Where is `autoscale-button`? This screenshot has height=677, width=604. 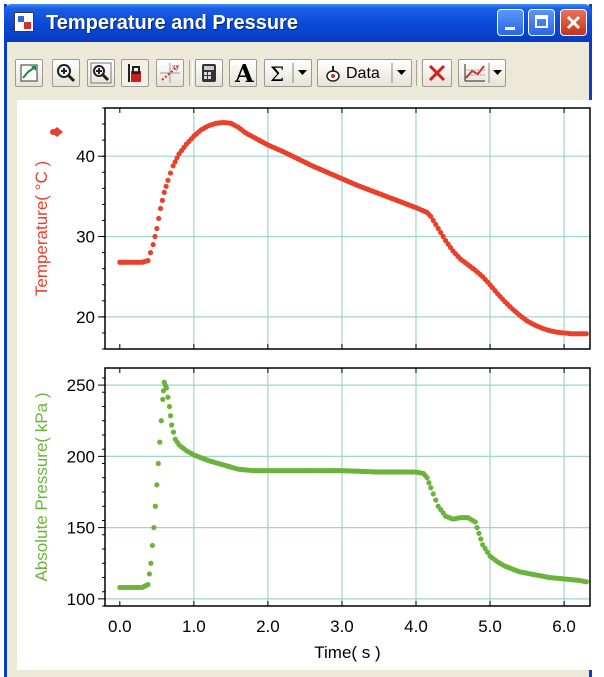
autoscale-button is located at coordinates (29, 73).